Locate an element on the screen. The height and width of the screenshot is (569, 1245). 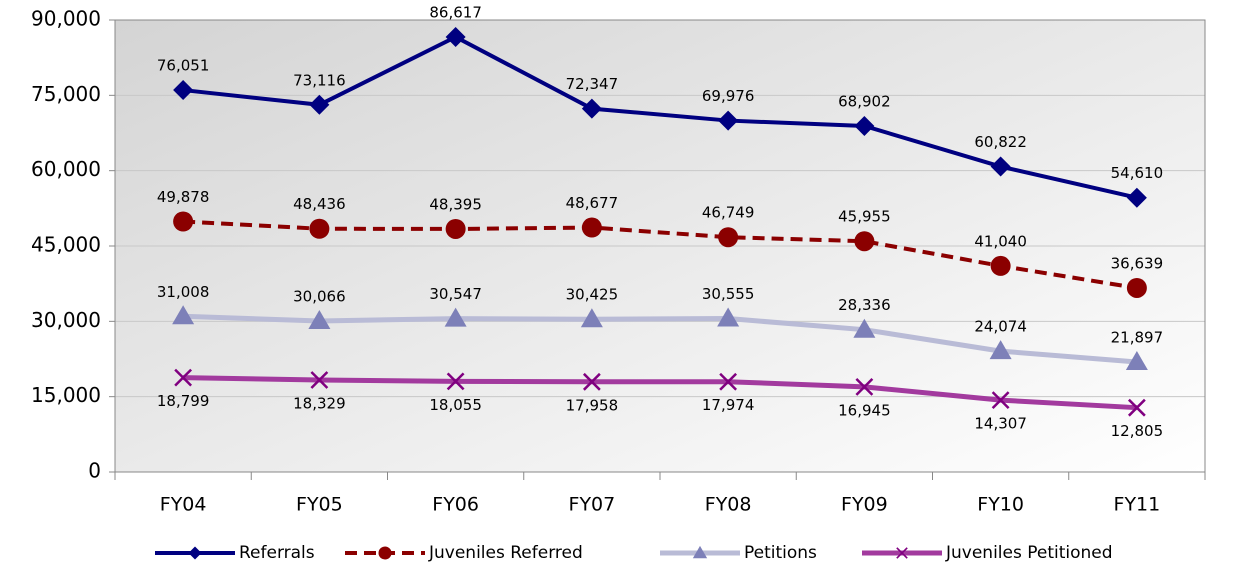
data-label: 18,799 is located at coordinates (183, 401).